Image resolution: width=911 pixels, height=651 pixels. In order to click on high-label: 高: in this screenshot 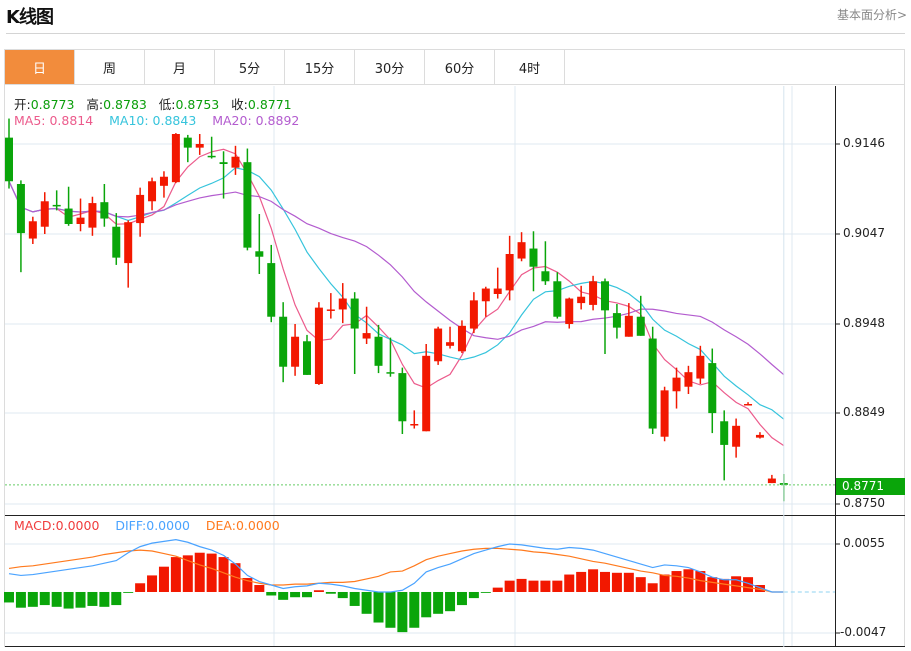, I will do `click(95, 104)`.